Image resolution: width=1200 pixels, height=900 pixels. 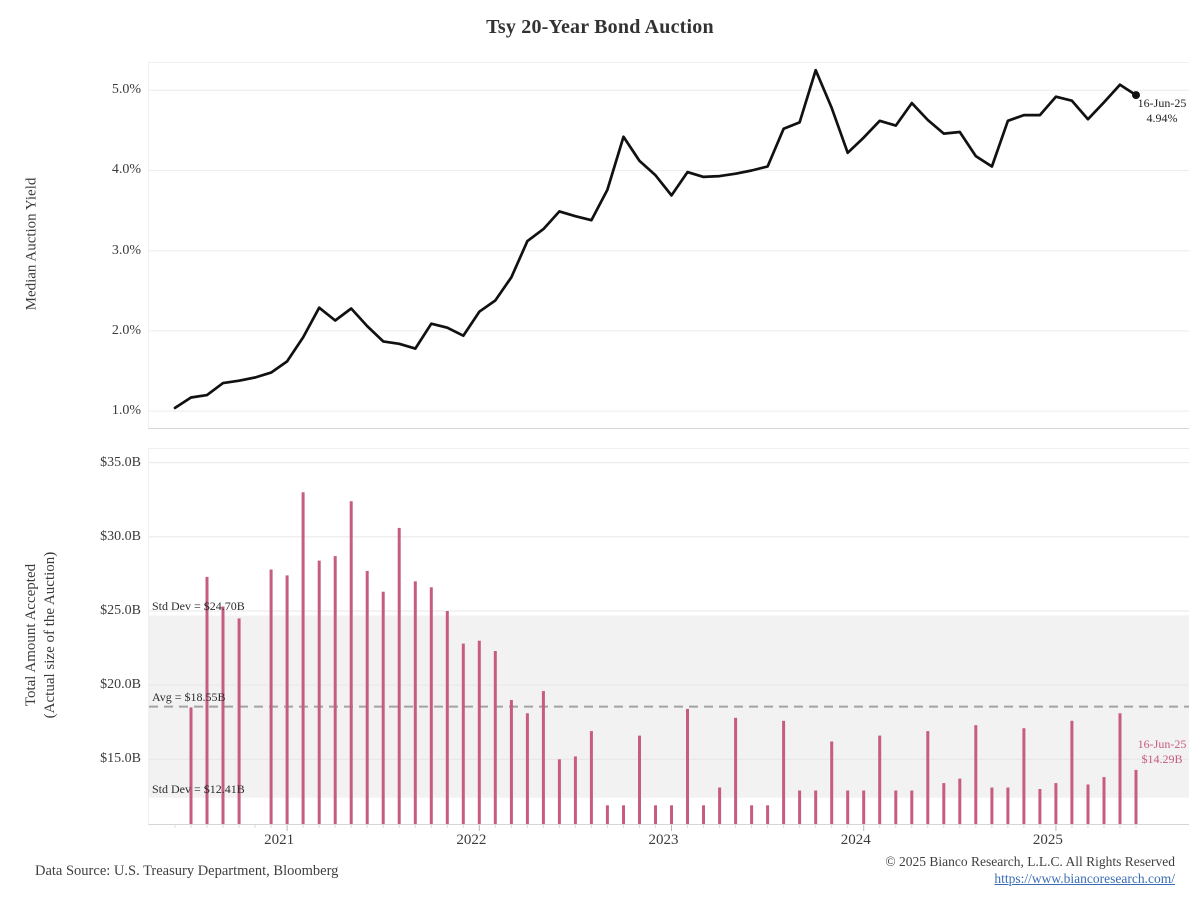 I want to click on line-end-annotation-date: 16-Jun-25, so click(x=1162, y=103).